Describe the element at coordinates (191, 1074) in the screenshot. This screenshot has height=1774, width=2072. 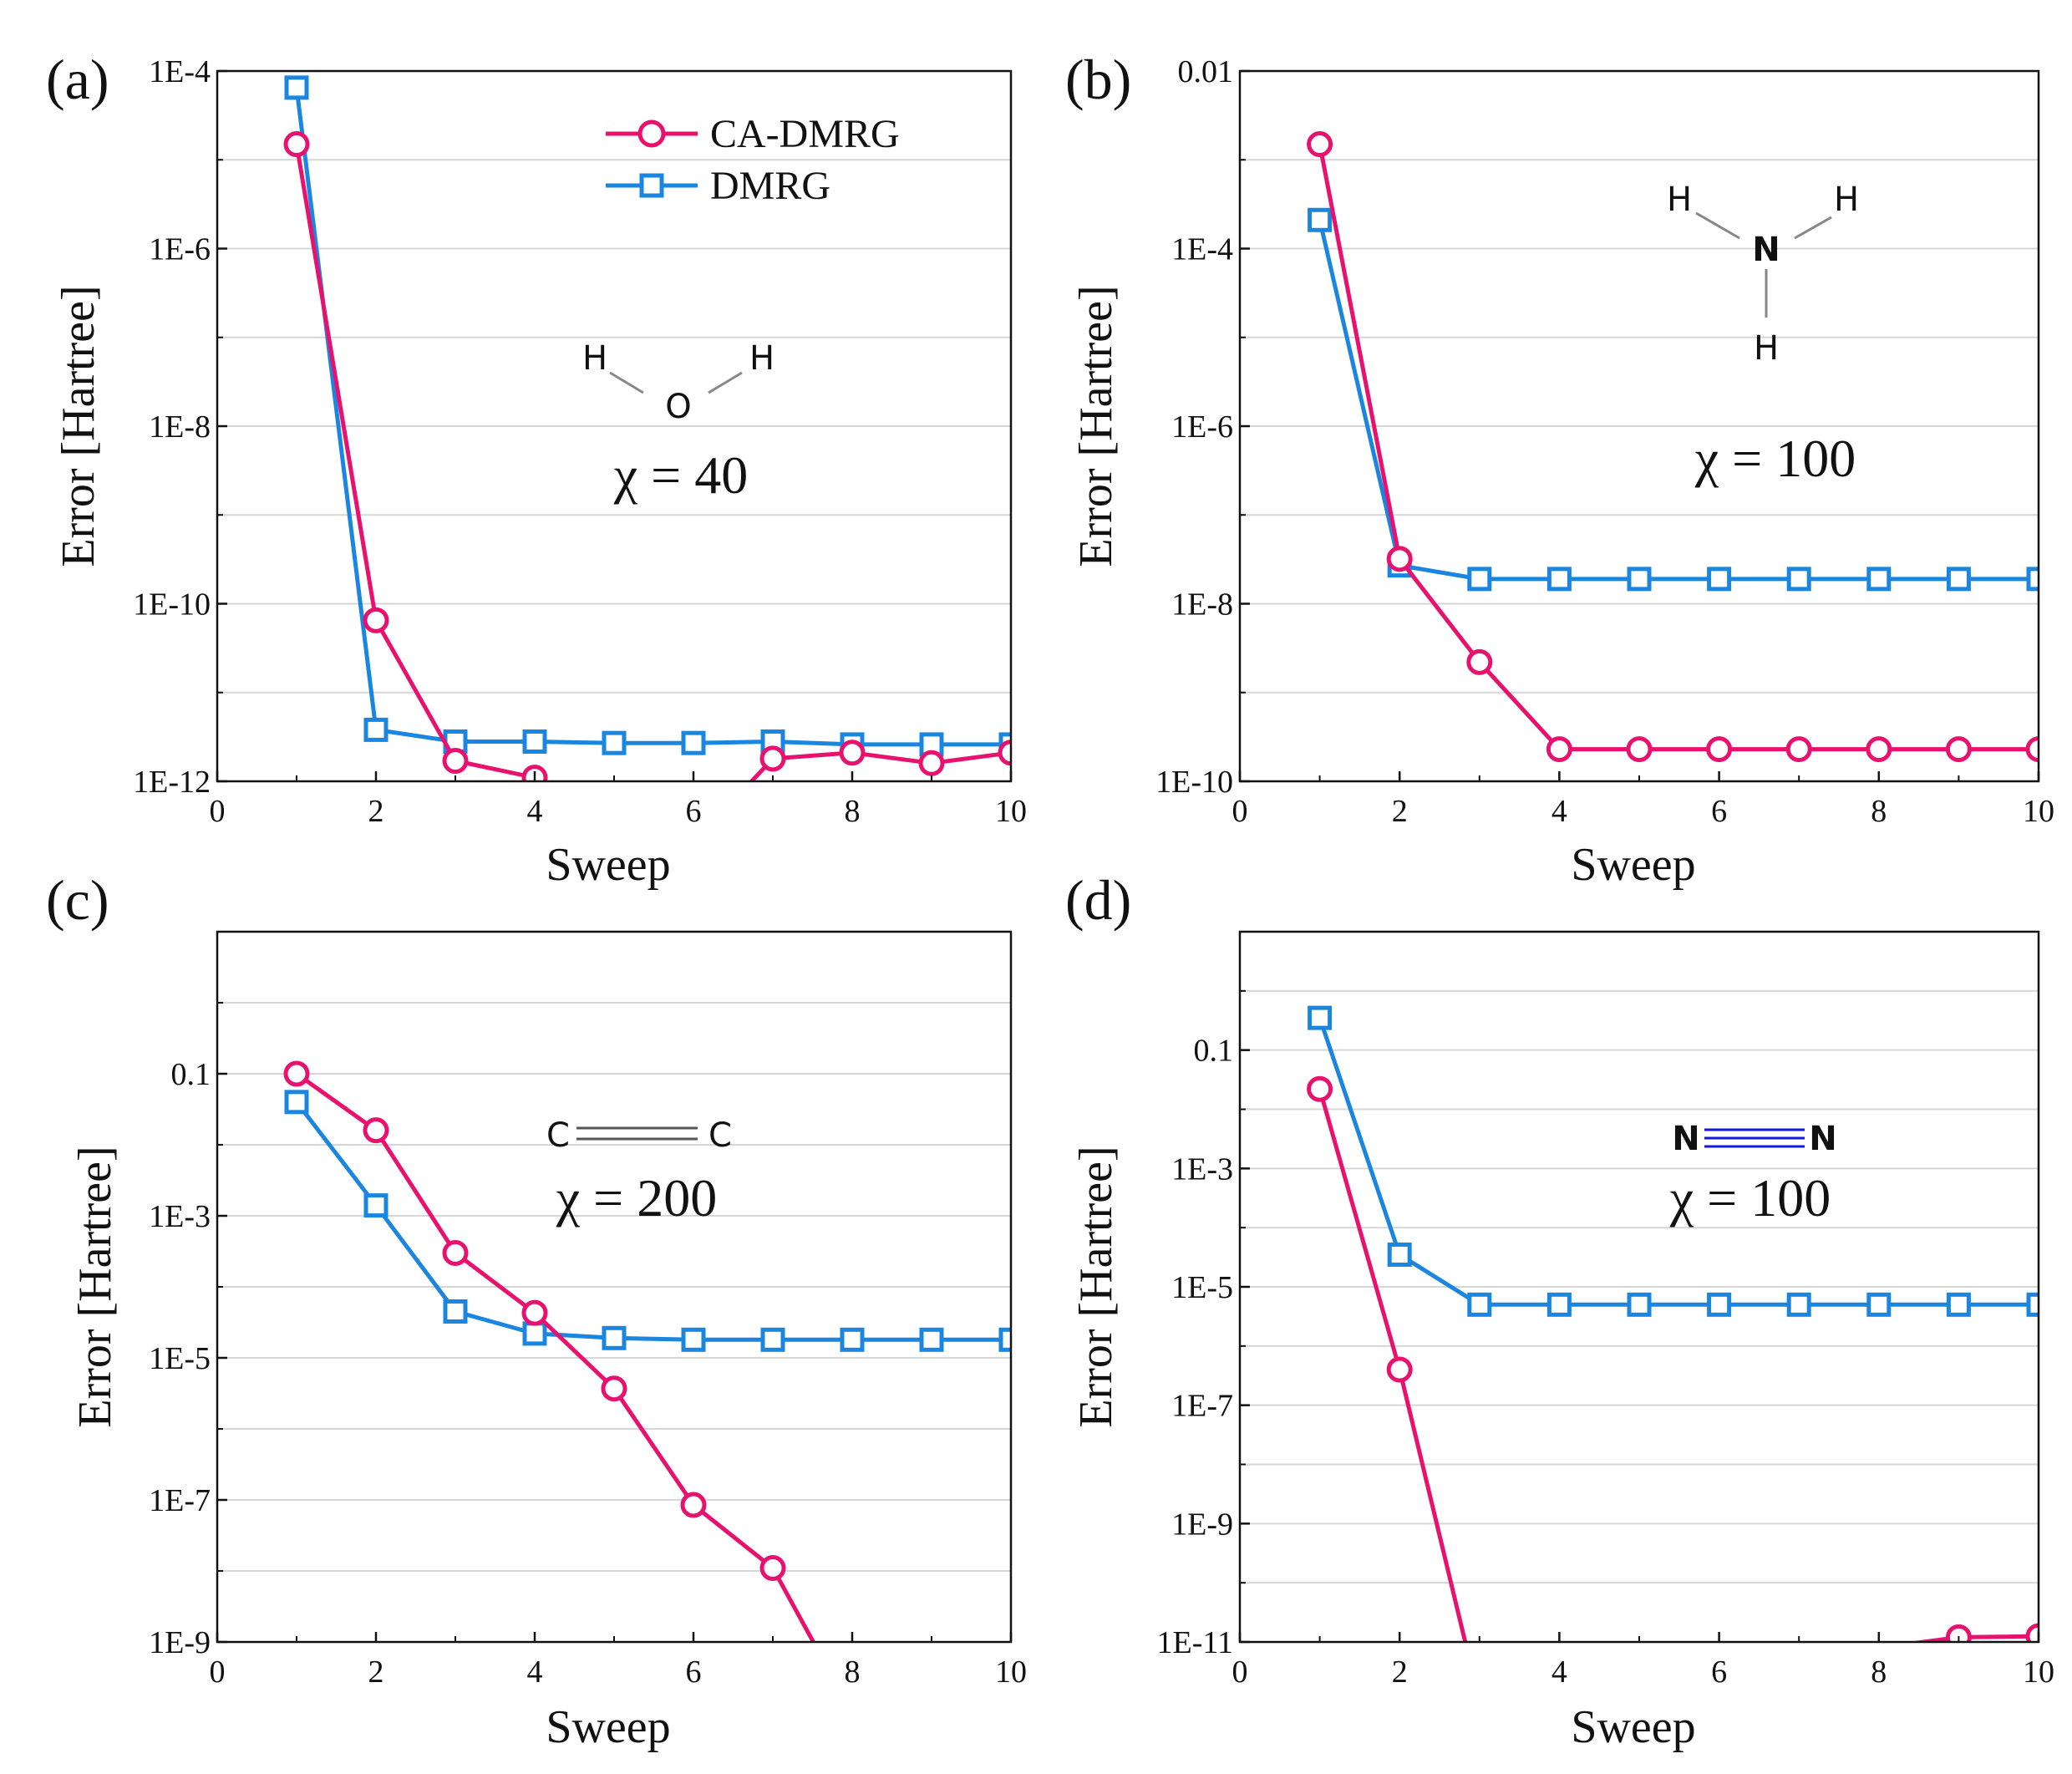
I see `y-tick-label: 0.1` at that location.